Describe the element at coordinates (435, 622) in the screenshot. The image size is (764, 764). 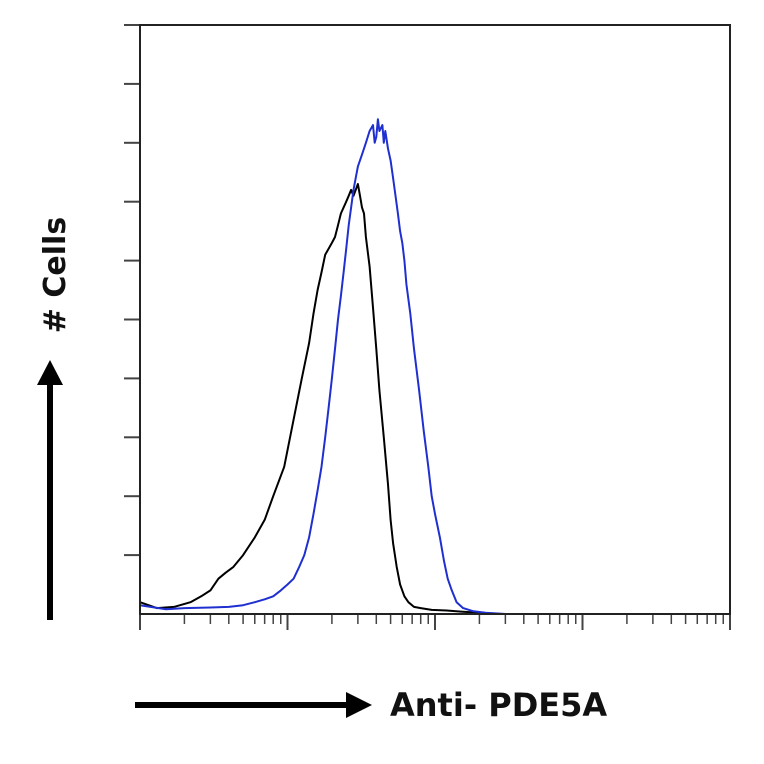
I see `x-axis-ticks` at that location.